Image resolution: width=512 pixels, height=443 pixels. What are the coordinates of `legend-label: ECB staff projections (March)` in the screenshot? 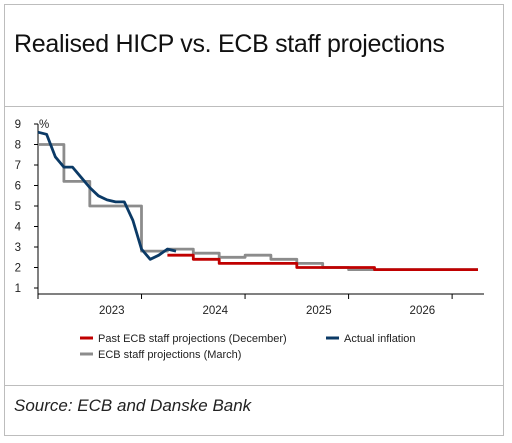 It's located at (169, 355).